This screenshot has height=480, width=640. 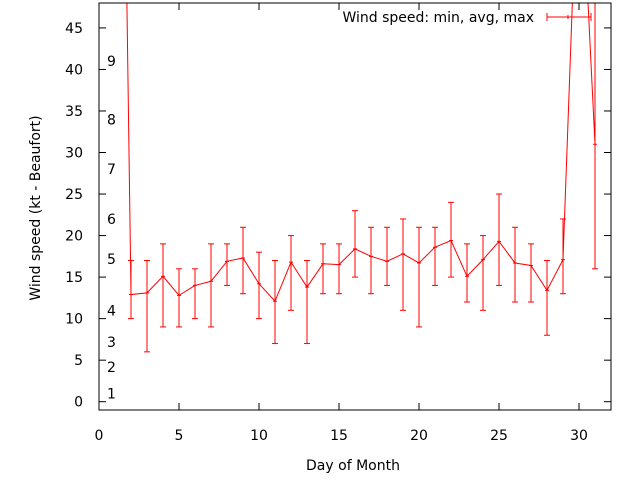 I want to click on y-tick-label: 15, so click(x=74, y=278).